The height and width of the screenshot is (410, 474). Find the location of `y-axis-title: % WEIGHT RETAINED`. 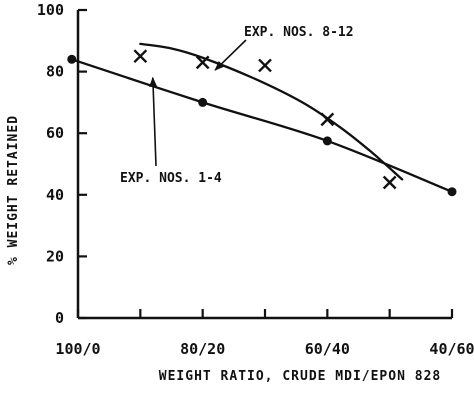

y-axis-title: % WEIGHT RETAINED is located at coordinates (13, 190).